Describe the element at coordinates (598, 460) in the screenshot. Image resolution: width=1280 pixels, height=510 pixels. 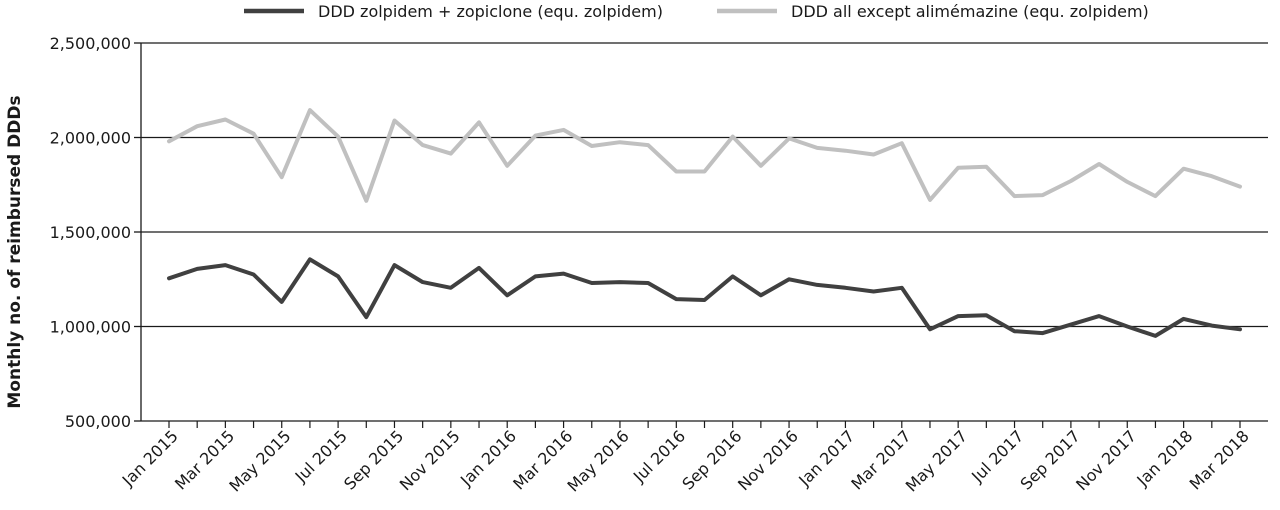
I see `x-tick-label: May 2016` at that location.